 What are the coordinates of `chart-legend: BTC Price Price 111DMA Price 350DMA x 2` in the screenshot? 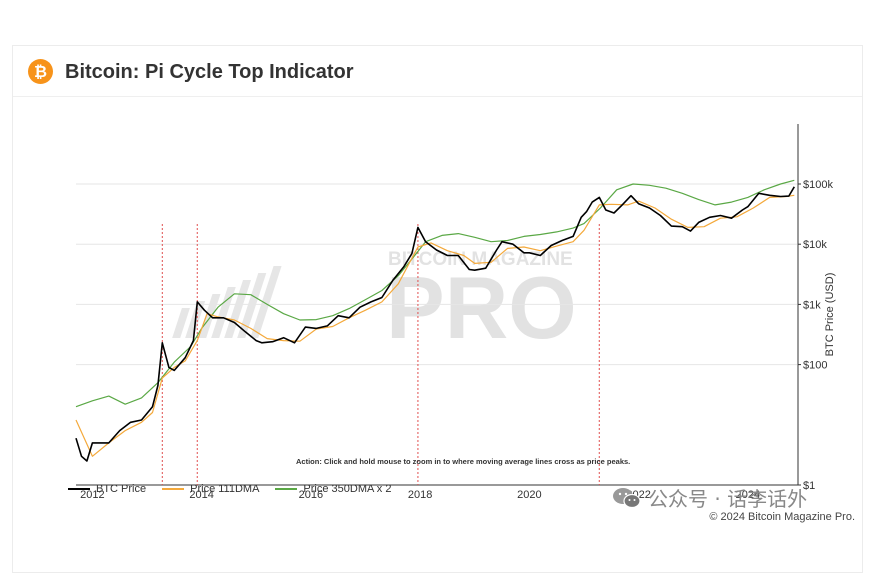 It's located at (237, 489).